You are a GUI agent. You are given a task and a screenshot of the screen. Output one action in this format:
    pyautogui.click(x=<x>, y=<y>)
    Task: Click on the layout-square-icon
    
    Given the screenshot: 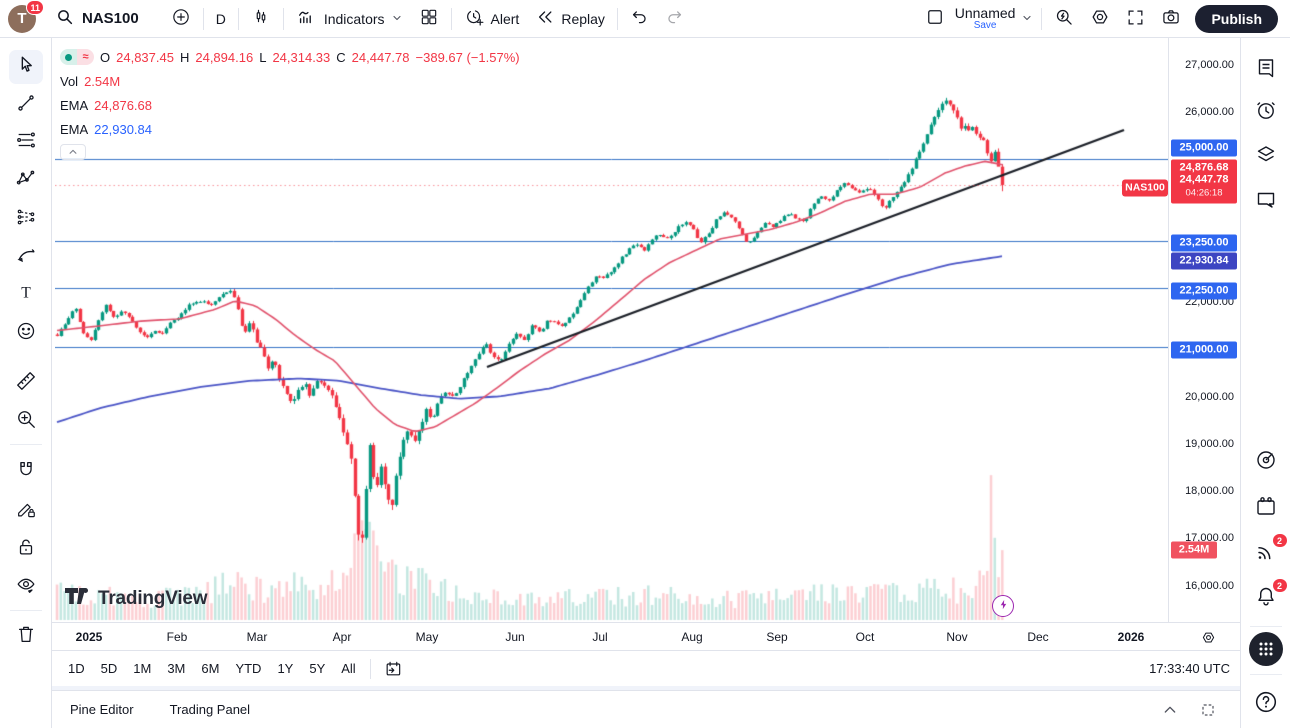 What is the action you would take?
    pyautogui.click(x=935, y=18)
    